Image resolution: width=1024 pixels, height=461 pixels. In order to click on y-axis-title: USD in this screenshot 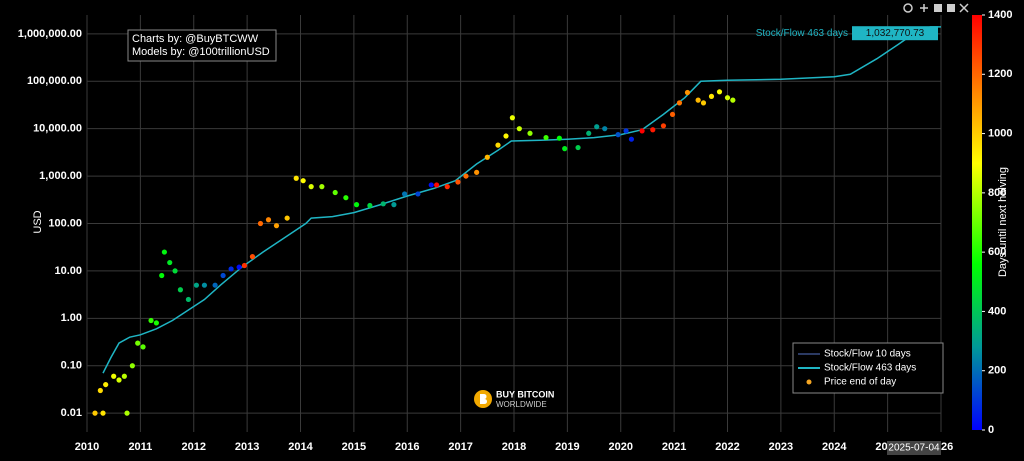, I will do `click(38, 221)`.